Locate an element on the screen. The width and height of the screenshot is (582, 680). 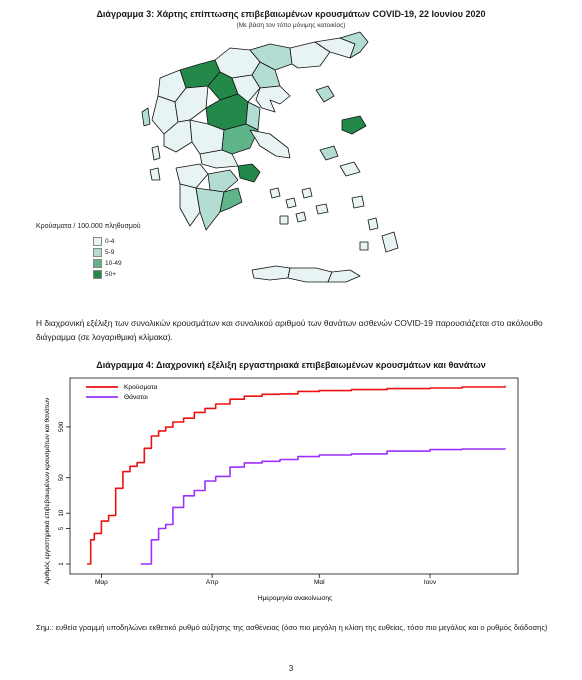
map-legend-item: 5-9 is located at coordinates (103, 252).